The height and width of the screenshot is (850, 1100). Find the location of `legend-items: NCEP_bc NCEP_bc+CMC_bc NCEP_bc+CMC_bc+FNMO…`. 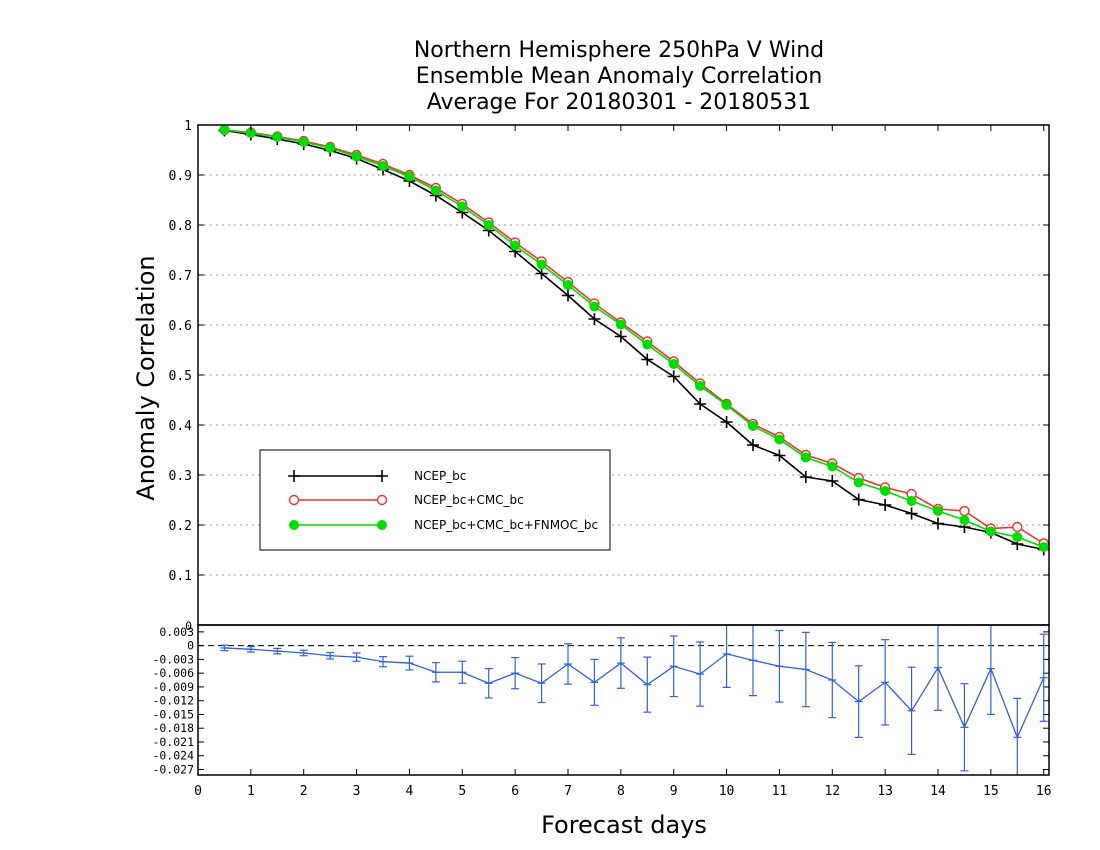

legend-items: NCEP_bc NCEP_bc+CMC_bc NCEP_bc+CMC_bc+FNMO… is located at coordinates (443, 500).